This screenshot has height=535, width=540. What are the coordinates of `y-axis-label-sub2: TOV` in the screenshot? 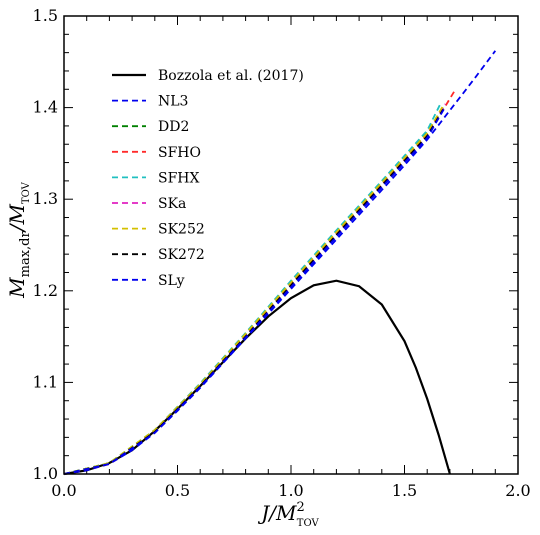 It's located at (26, 192).